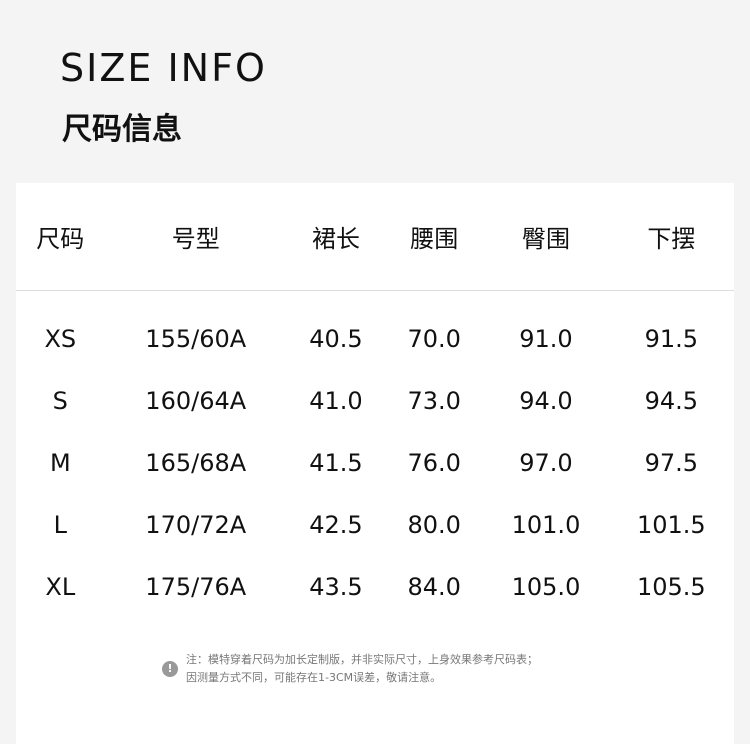  I want to click on table-cell: M, so click(60, 463).